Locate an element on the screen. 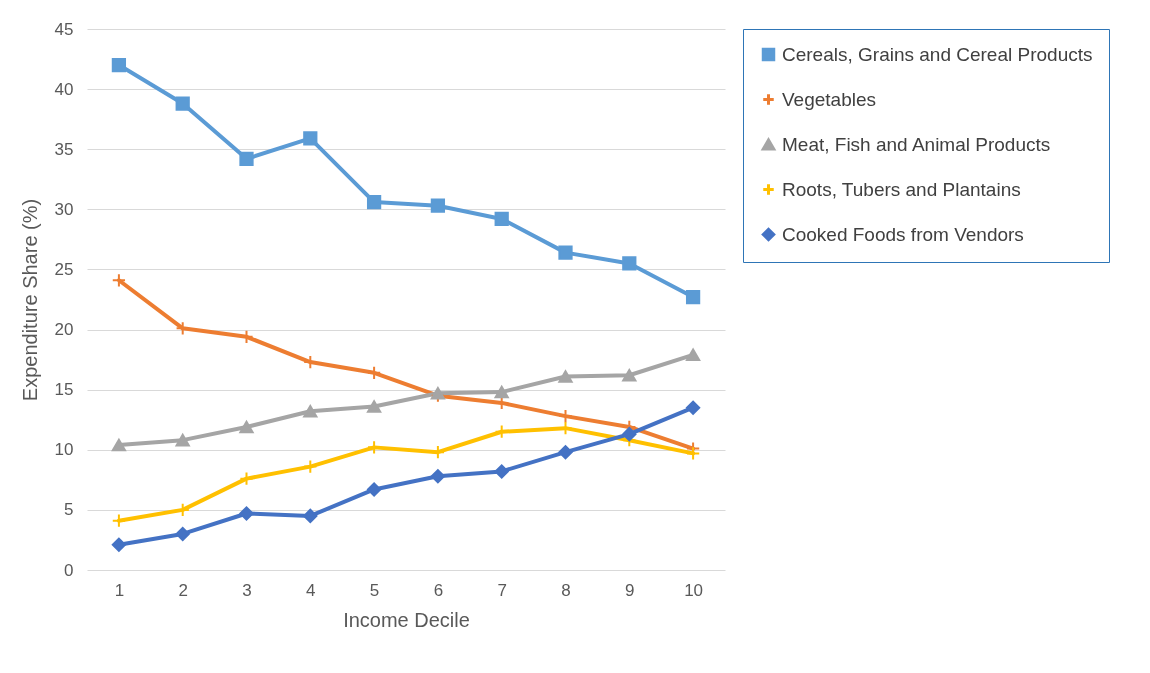 The width and height of the screenshot is (1150, 673). legend-label: Cooked Foods from Vendors is located at coordinates (903, 234).